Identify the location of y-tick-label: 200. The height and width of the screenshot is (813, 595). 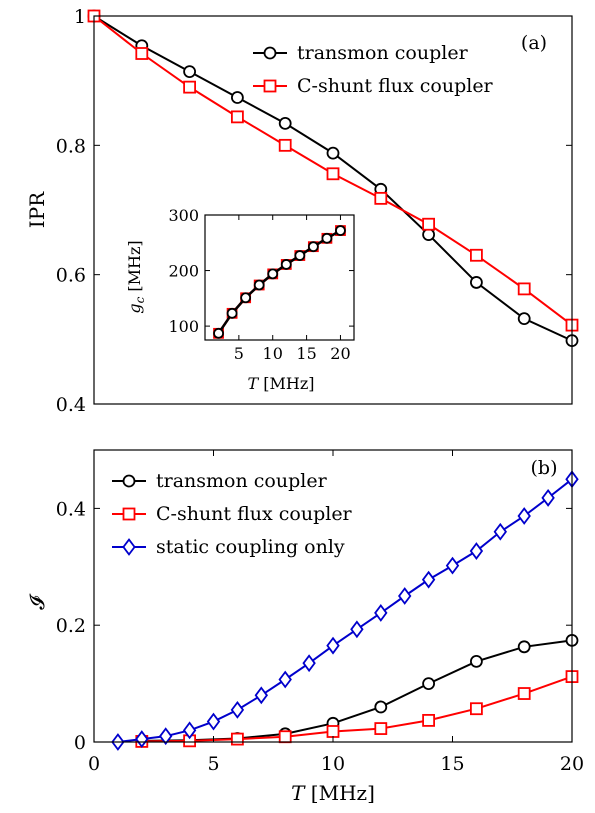
(183, 271).